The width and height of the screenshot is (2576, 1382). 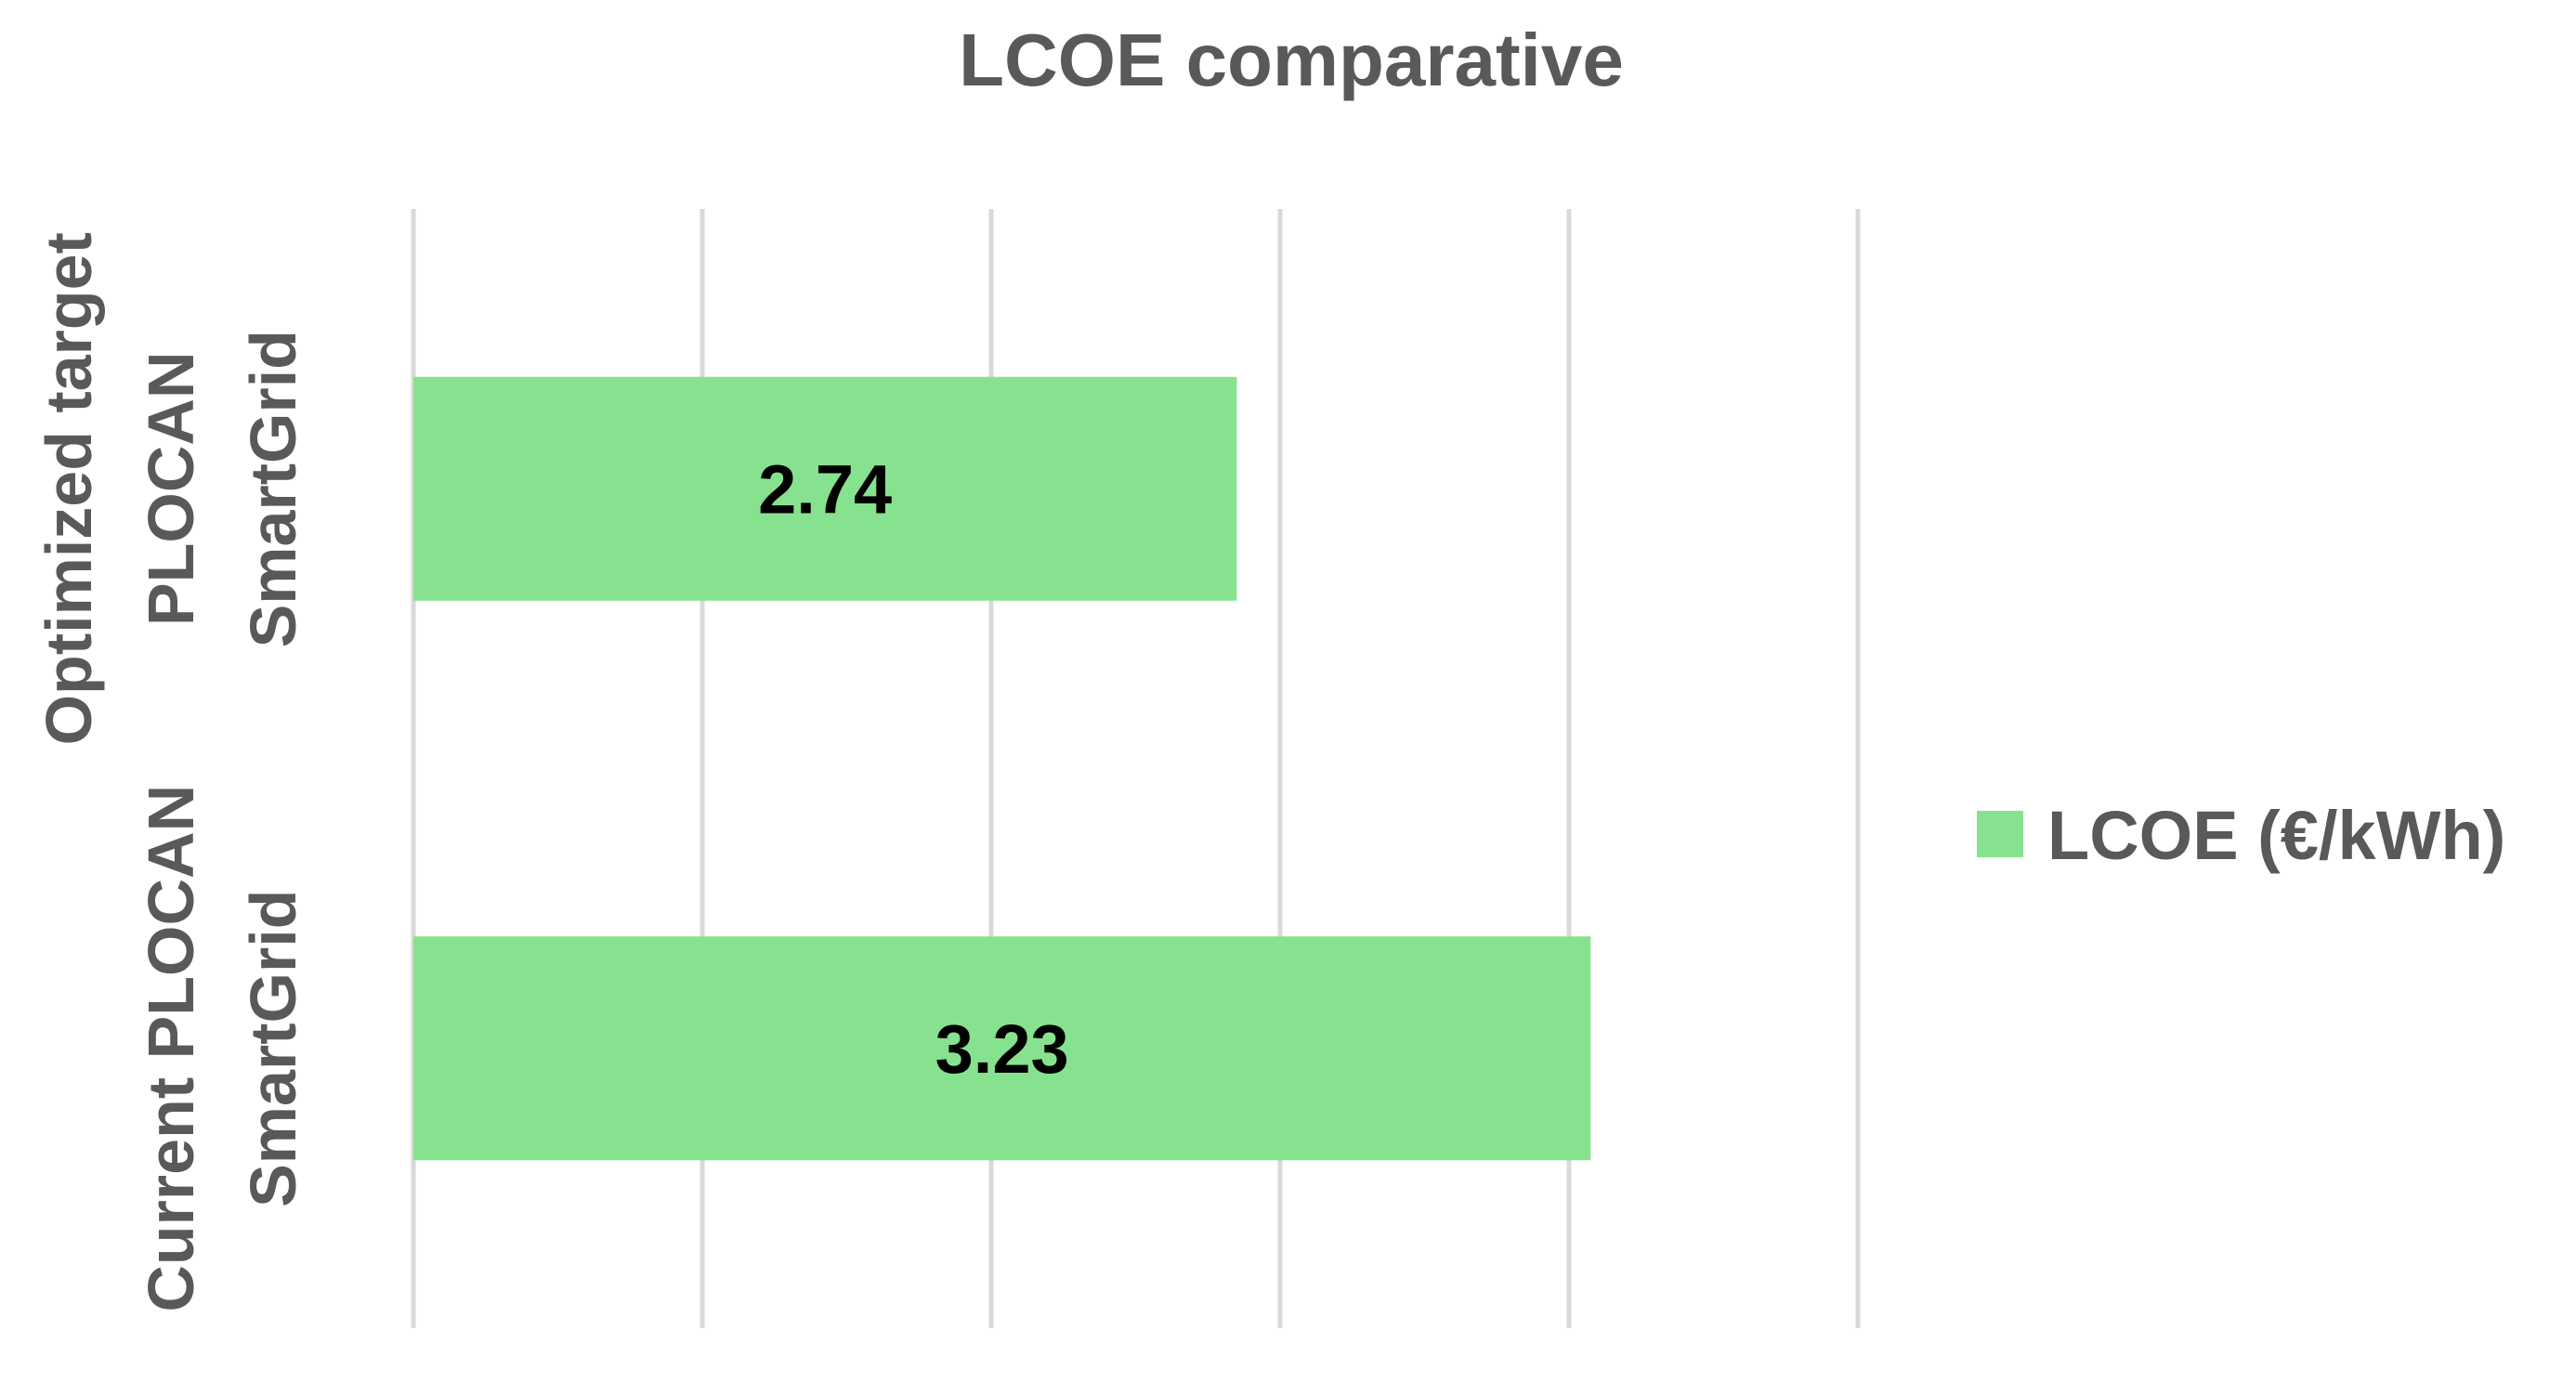 What do you see at coordinates (222, 1048) in the screenshot?
I see `category-label-1: Current PLOCAN SmartGrid` at bounding box center [222, 1048].